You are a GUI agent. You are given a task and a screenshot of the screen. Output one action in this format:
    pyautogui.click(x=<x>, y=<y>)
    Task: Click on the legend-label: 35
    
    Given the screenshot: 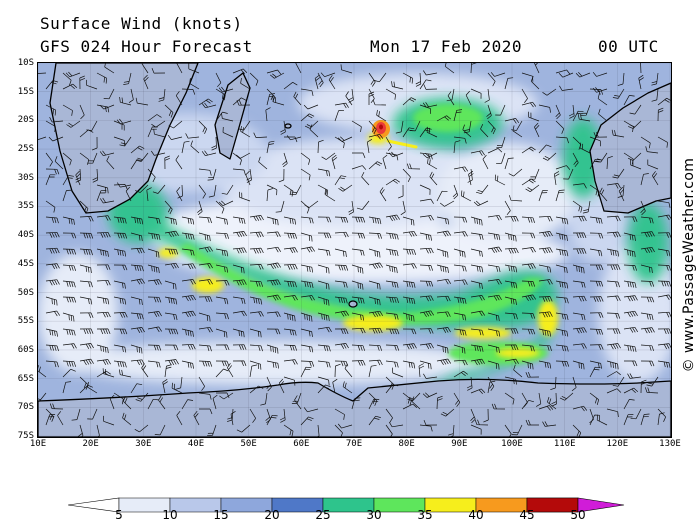 What is the action you would take?
    pyautogui.click(x=425, y=515)
    